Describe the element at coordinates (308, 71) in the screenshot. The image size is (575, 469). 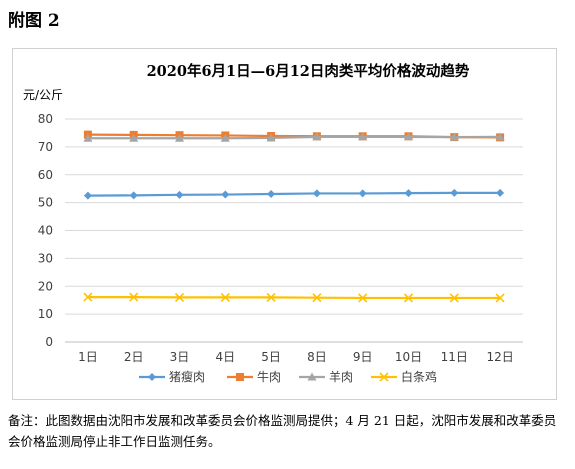
I see `chart-title: 2020年6月1日—6月12日肉类平均价格波动趋势` at that location.